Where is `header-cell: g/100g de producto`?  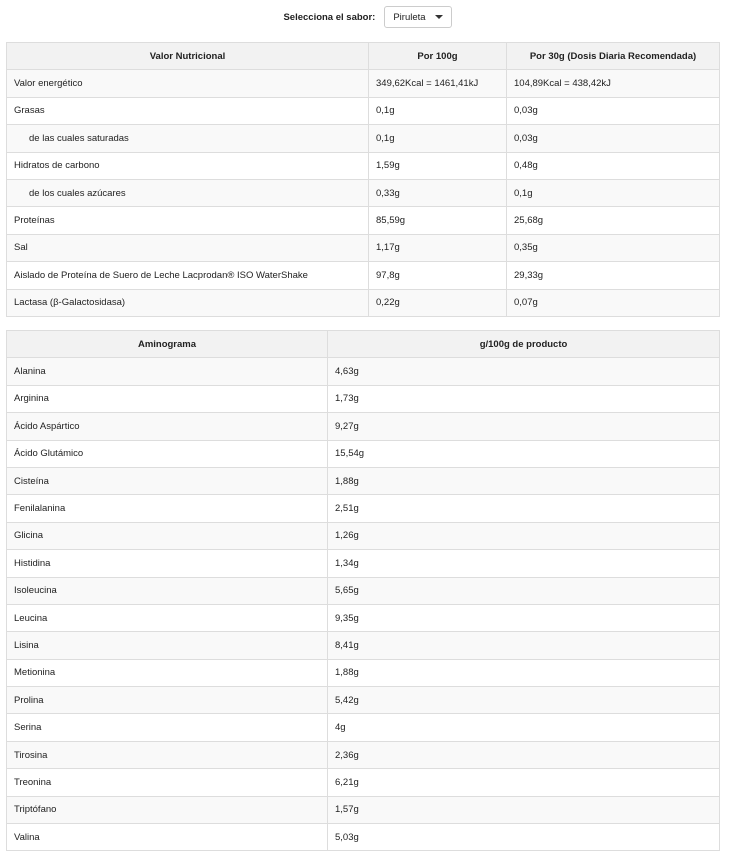 header-cell: g/100g de producto is located at coordinates (523, 344).